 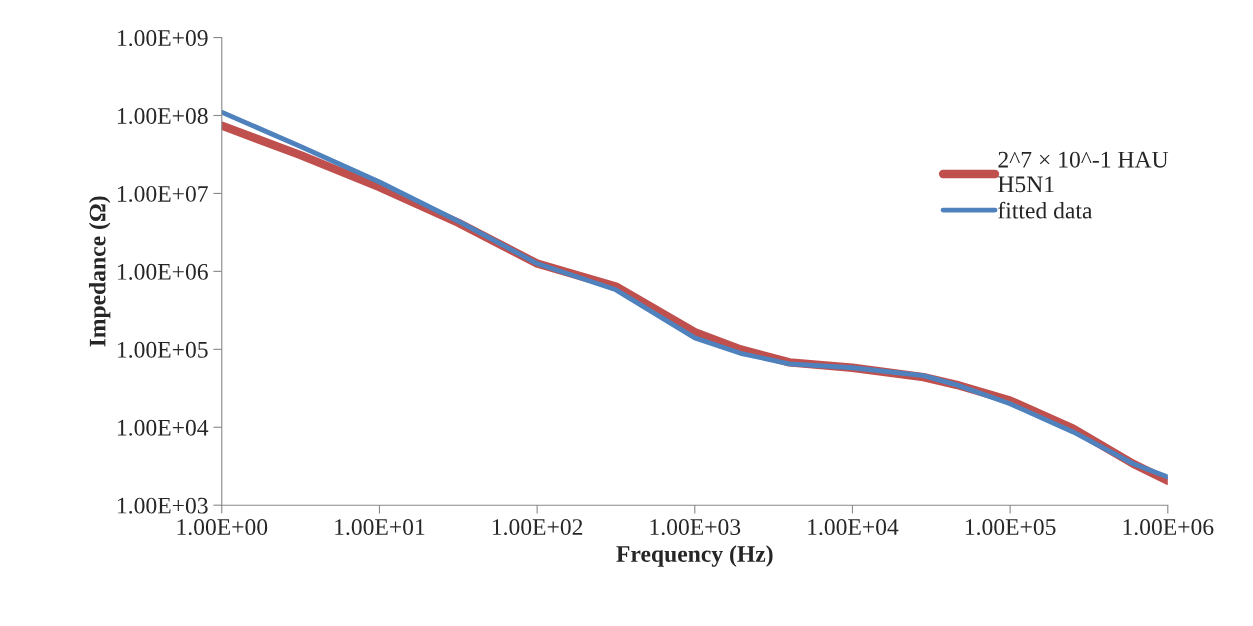 What do you see at coordinates (380, 527) in the screenshot?
I see `x-tick-label: 1.00E+01` at bounding box center [380, 527].